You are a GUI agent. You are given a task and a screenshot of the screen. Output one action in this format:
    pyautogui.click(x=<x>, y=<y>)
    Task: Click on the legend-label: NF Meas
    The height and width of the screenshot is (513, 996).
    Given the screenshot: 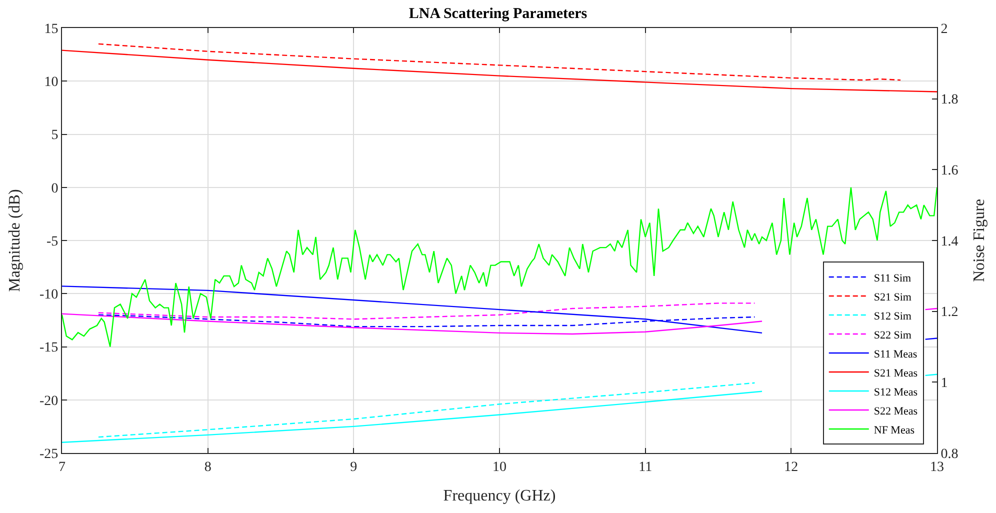 What is the action you would take?
    pyautogui.click(x=894, y=430)
    